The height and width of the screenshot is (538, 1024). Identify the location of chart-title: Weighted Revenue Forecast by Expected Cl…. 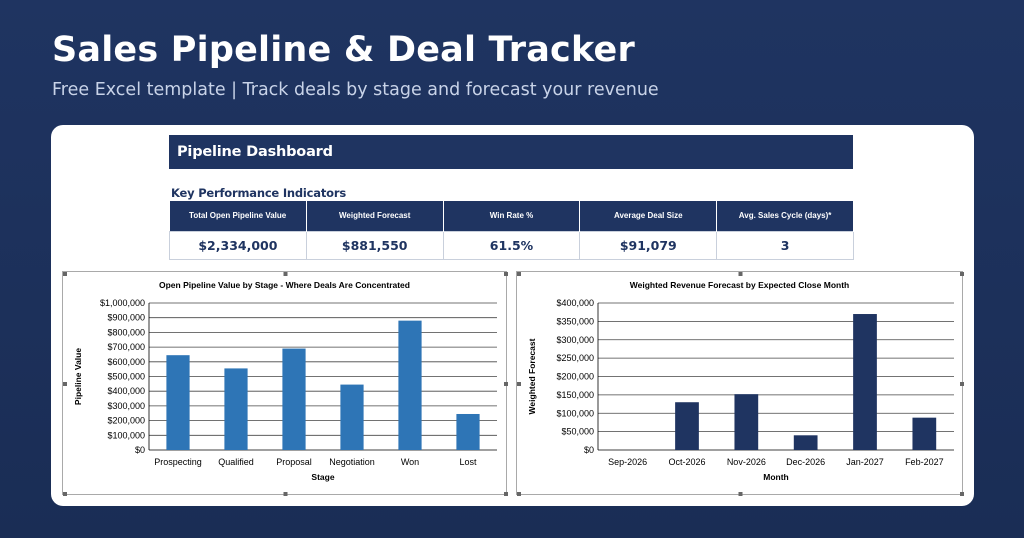
(739, 285).